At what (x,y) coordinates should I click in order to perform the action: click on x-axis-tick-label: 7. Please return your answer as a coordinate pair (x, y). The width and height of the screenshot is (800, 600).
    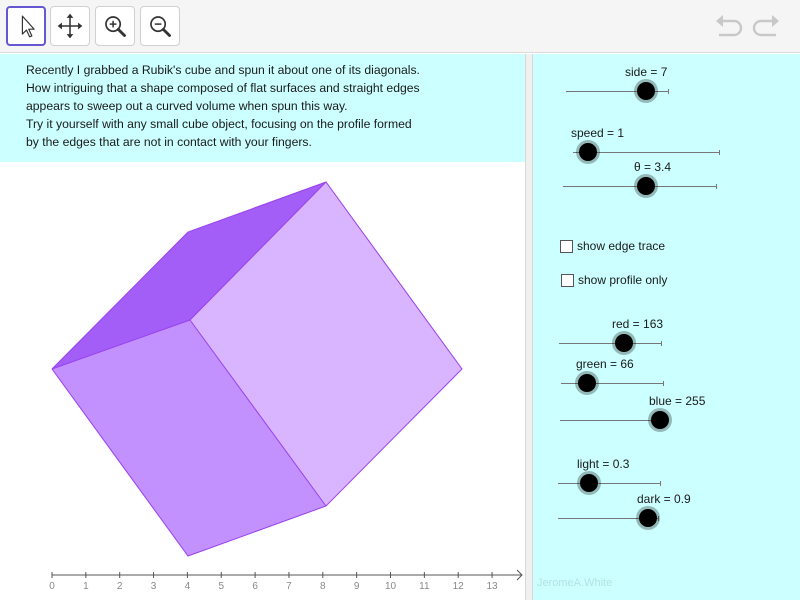
    Looking at the image, I should click on (289, 586).